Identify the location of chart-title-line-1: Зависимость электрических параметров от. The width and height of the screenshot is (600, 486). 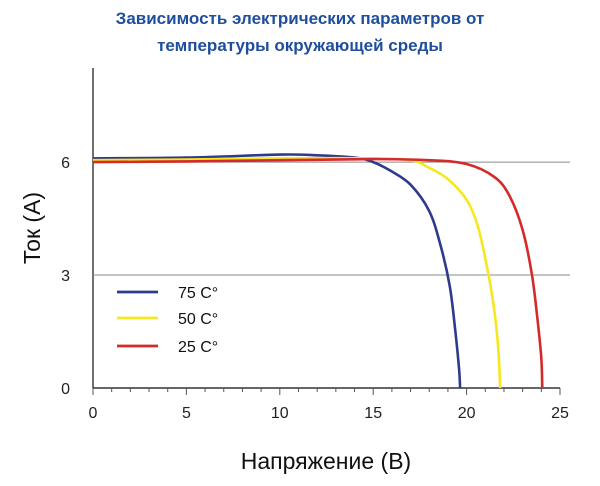
(300, 18).